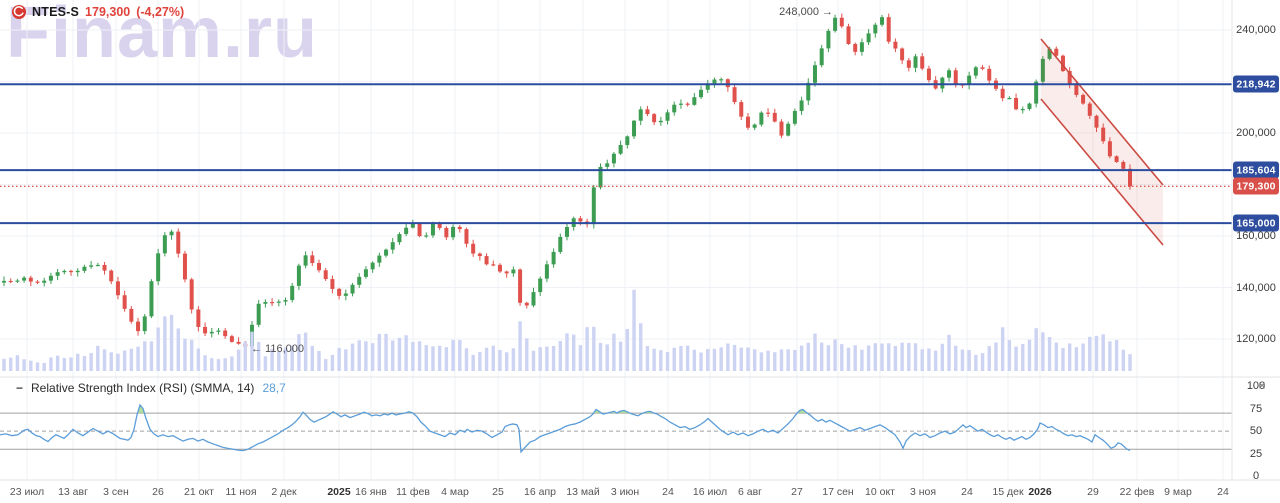 The height and width of the screenshot is (503, 1280). What do you see at coordinates (274, 388) in the screenshot?
I see `rsi-value: 28,7` at bounding box center [274, 388].